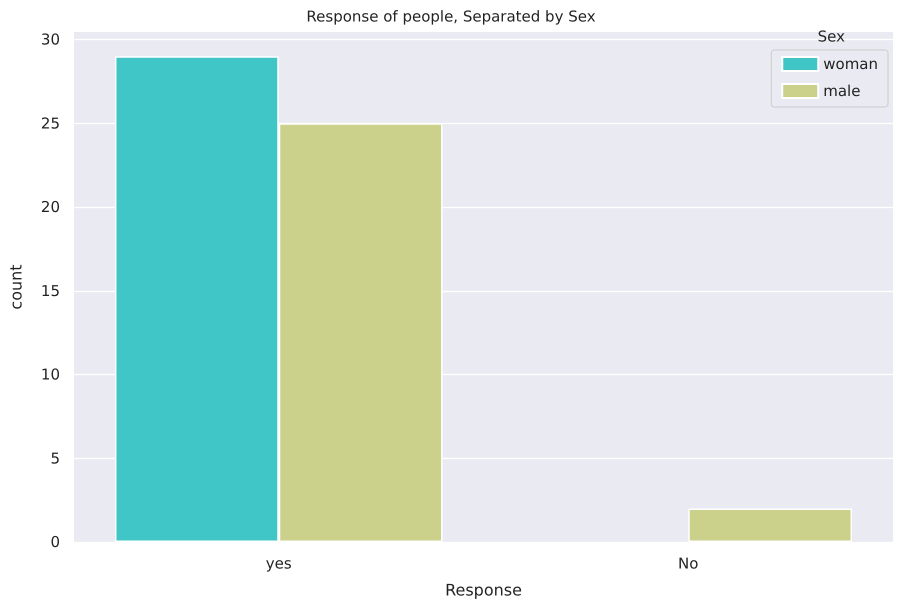 The width and height of the screenshot is (902, 610). What do you see at coordinates (832, 37) in the screenshot?
I see `legend-title: Sex` at bounding box center [832, 37].